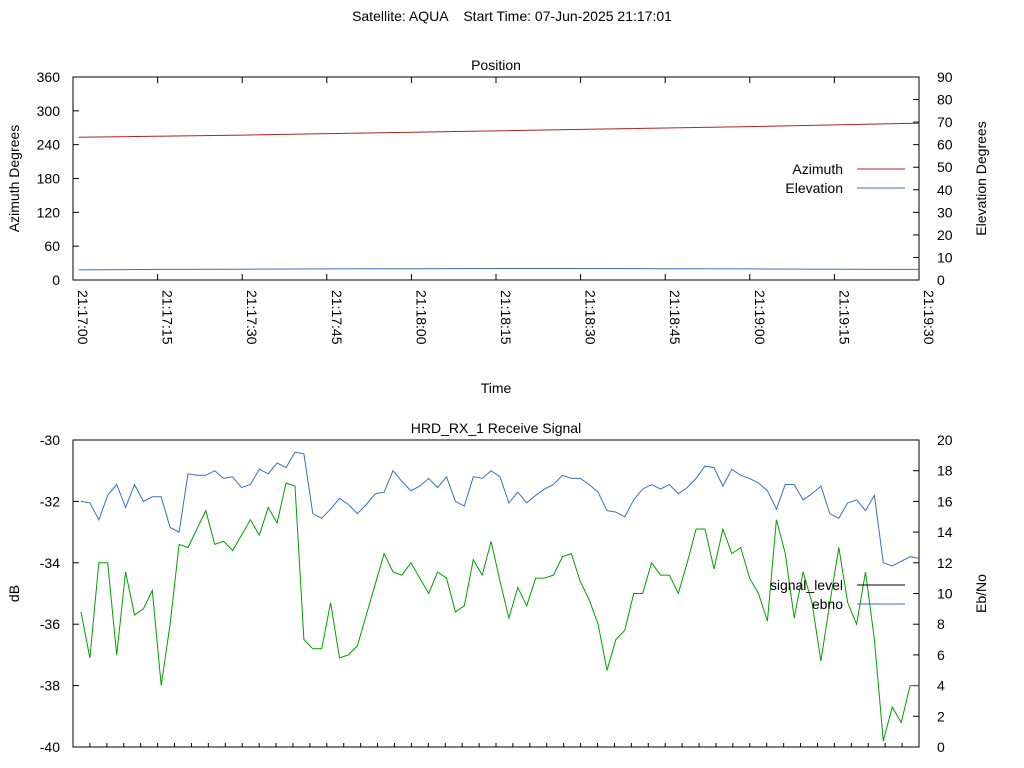 This screenshot has width=1024, height=768. Describe the element at coordinates (500, 509) in the screenshot. I see `series-line-ebno` at that location.